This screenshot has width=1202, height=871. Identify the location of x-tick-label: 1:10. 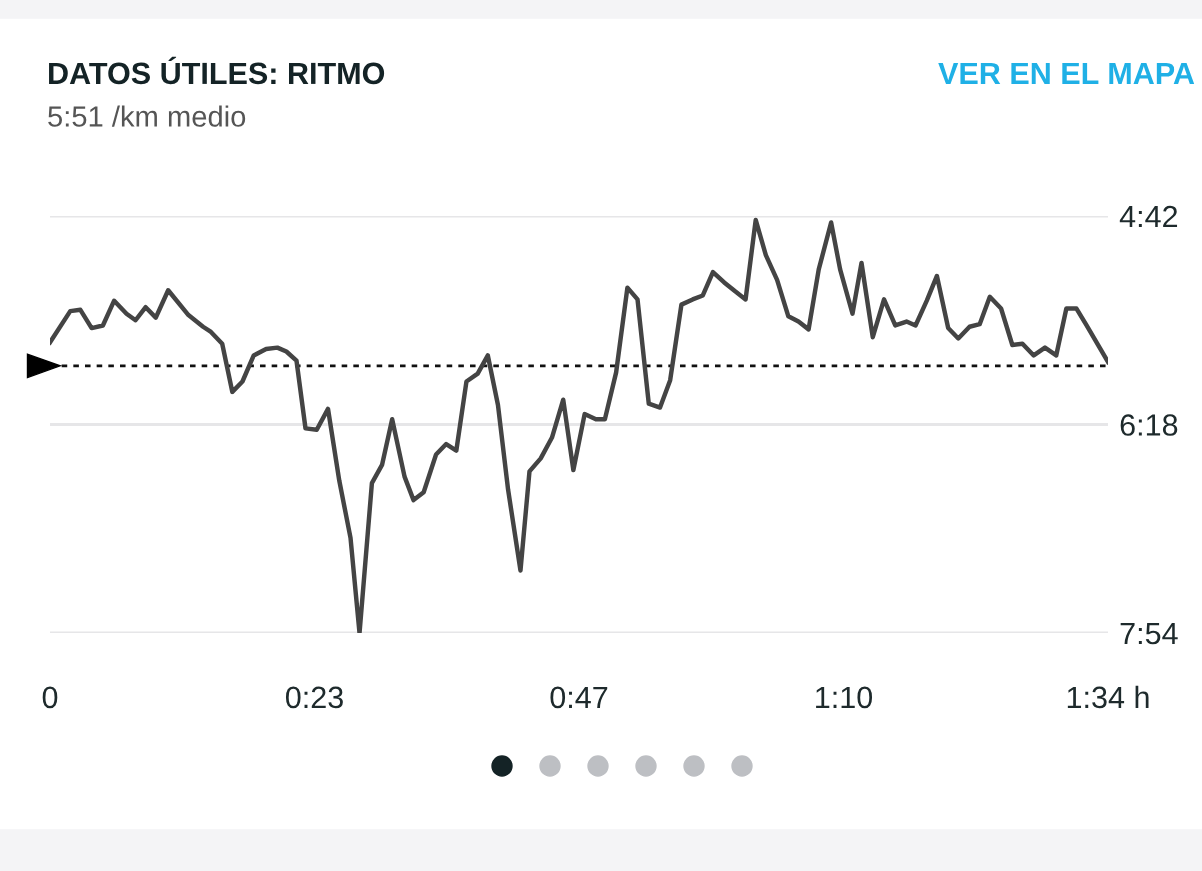
(844, 697).